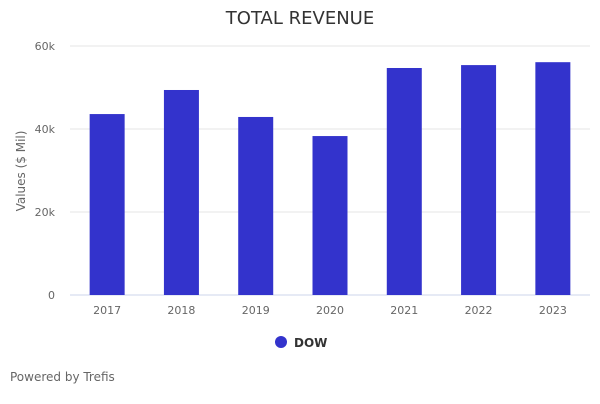 The image size is (600, 404). I want to click on y-tick-label: 20k, so click(45, 212).